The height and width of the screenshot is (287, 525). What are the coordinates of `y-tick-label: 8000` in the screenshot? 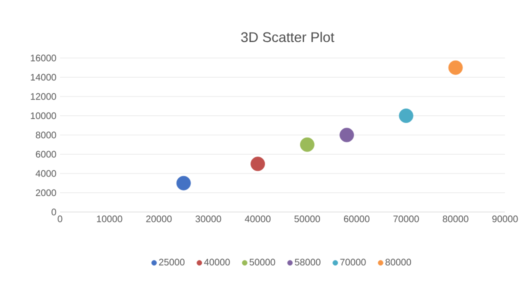 It's located at (46, 135).